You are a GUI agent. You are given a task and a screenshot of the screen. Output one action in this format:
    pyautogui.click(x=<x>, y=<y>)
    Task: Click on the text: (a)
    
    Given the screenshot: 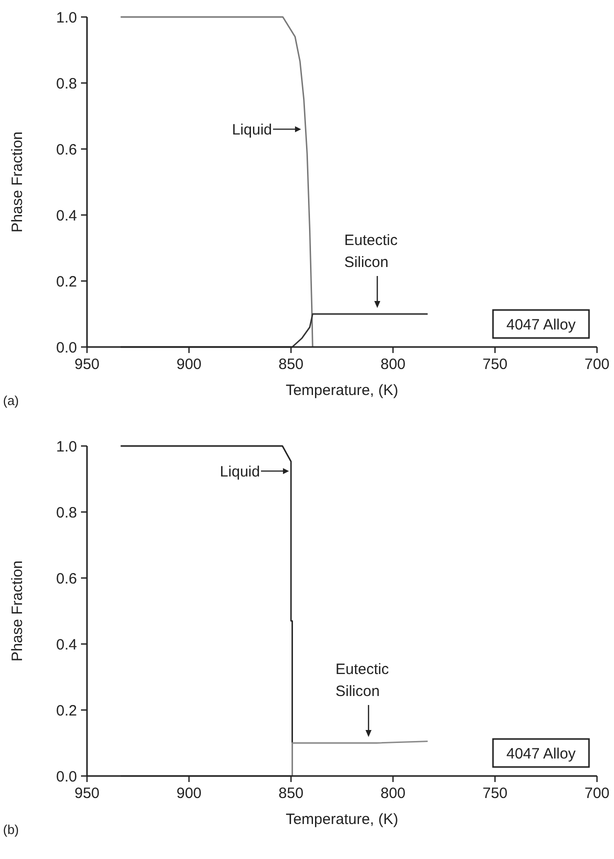 What is the action you would take?
    pyautogui.click(x=11, y=400)
    